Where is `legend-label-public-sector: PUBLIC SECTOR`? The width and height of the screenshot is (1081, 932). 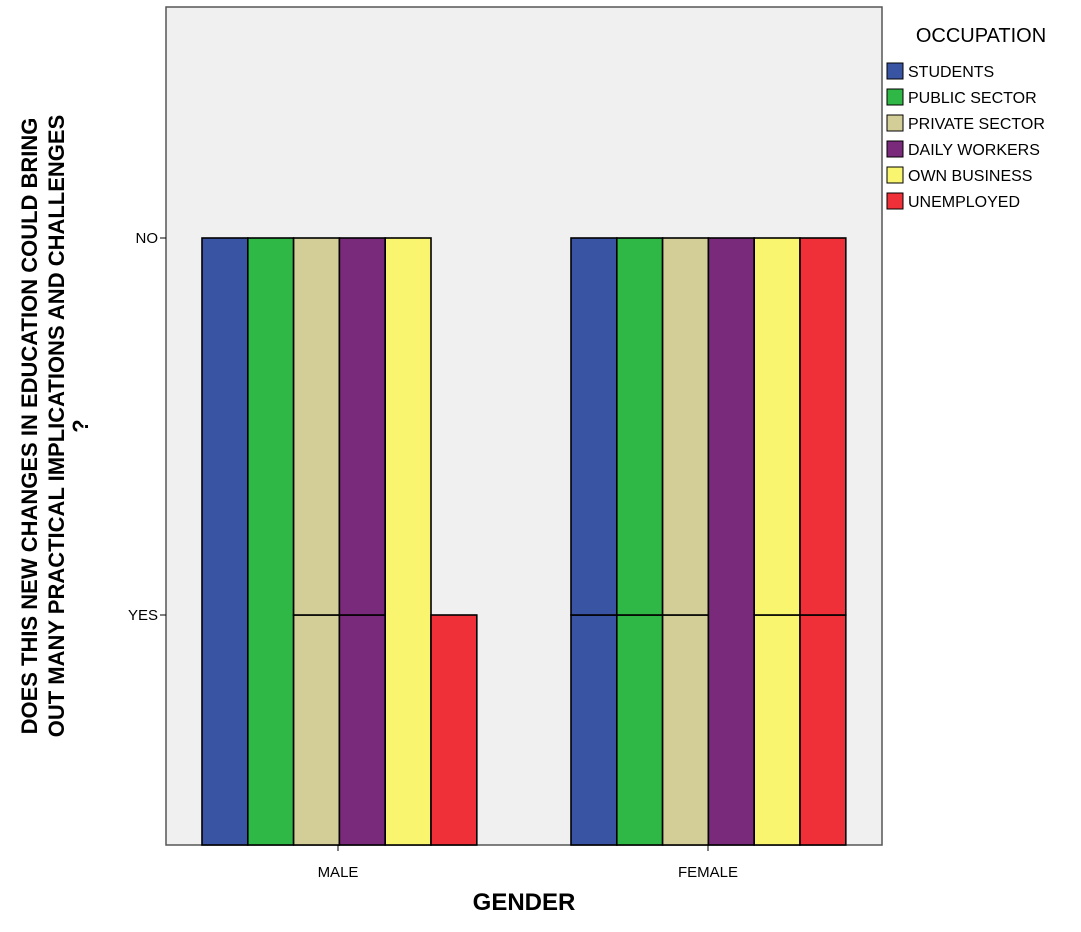
legend-label-public-sector: PUBLIC SECTOR is located at coordinates (972, 98).